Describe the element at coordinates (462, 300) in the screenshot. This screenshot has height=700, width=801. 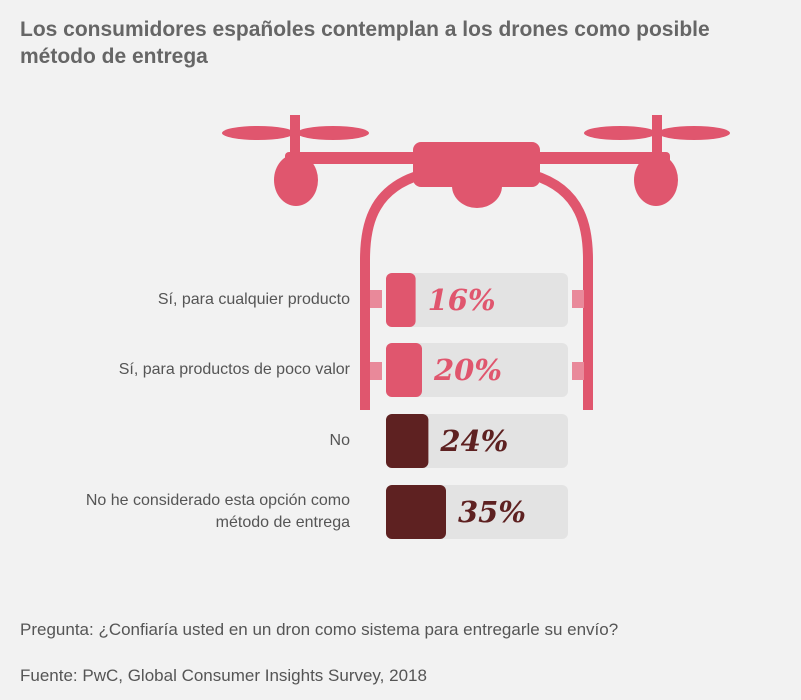
I see `value-label: 16%` at that location.